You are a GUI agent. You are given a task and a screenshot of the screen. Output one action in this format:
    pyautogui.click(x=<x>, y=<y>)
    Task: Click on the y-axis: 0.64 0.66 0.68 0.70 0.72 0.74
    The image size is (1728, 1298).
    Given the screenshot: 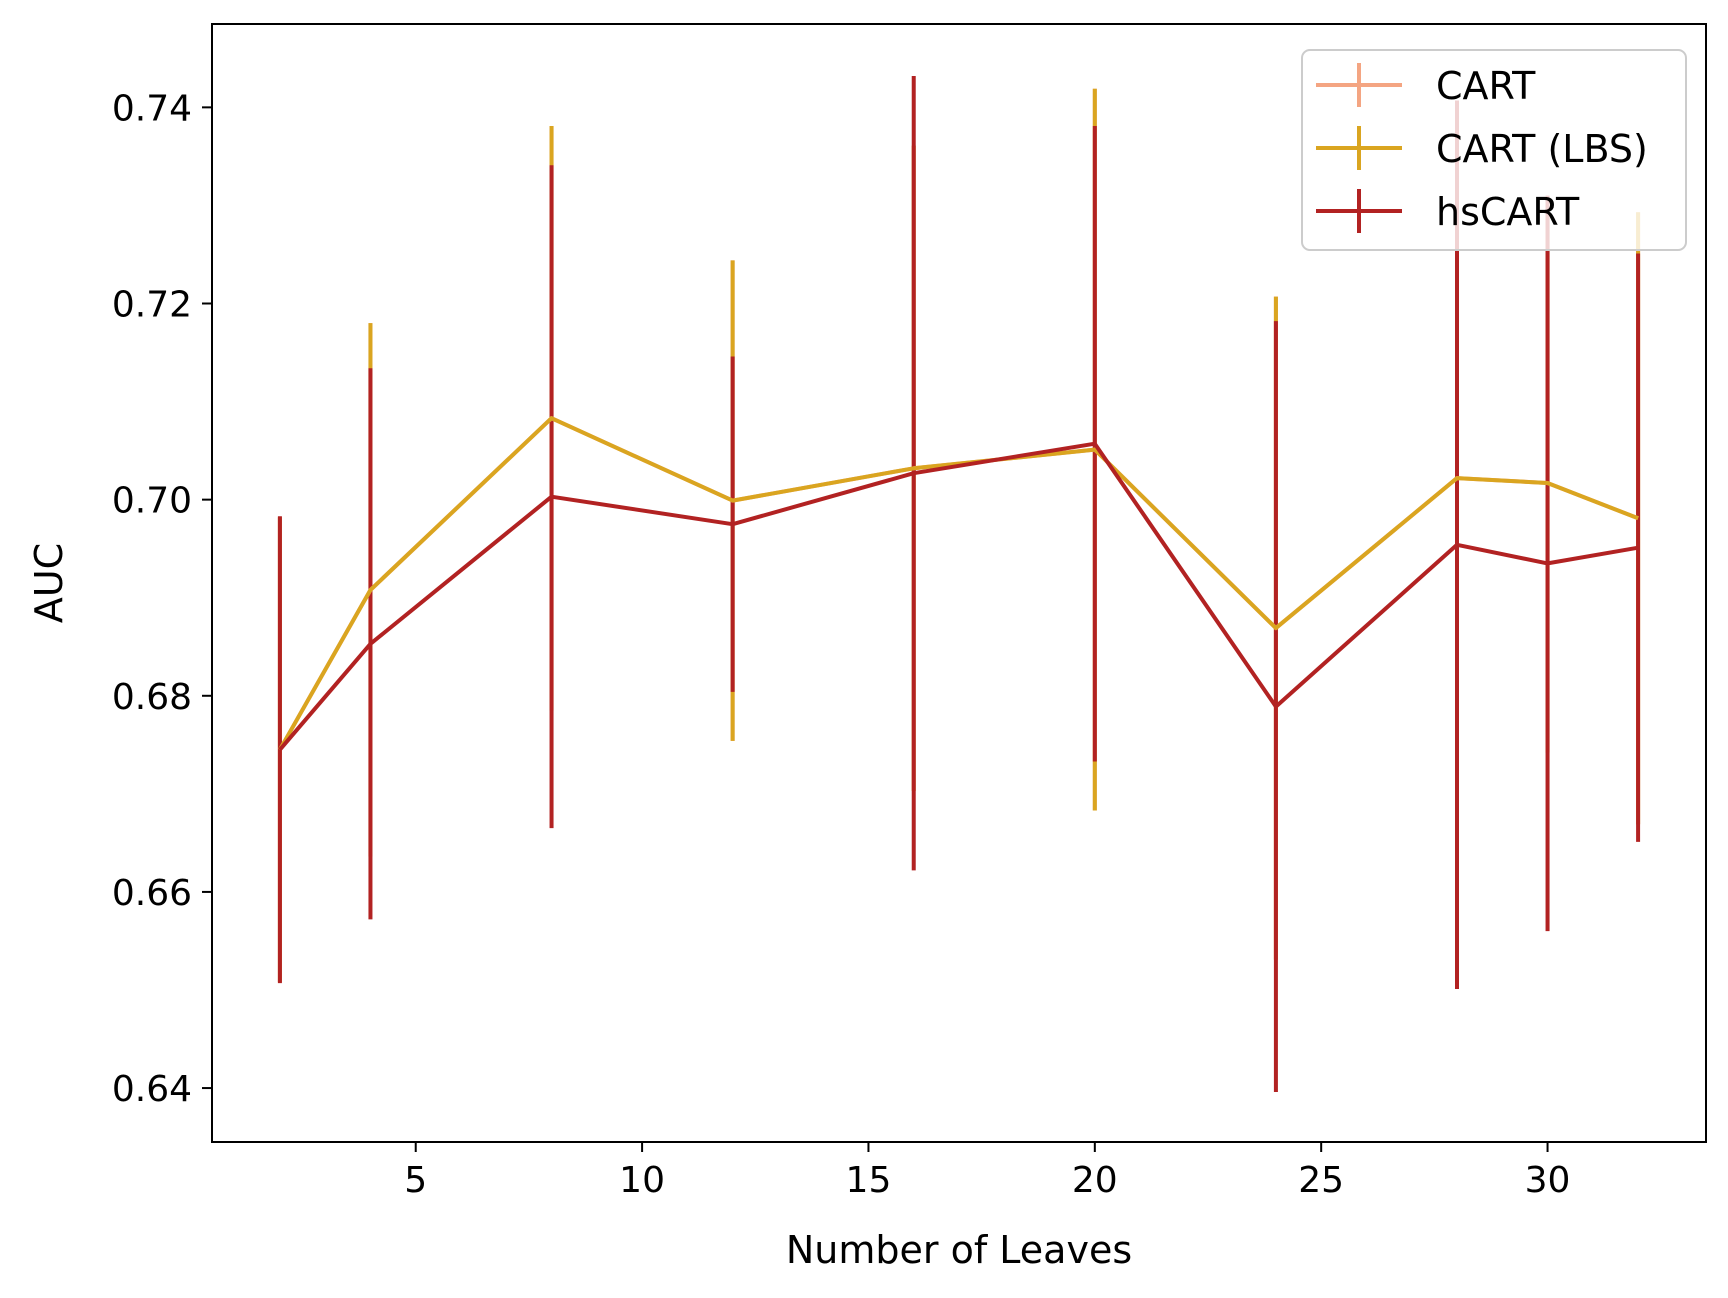 What is the action you would take?
    pyautogui.click(x=162, y=599)
    